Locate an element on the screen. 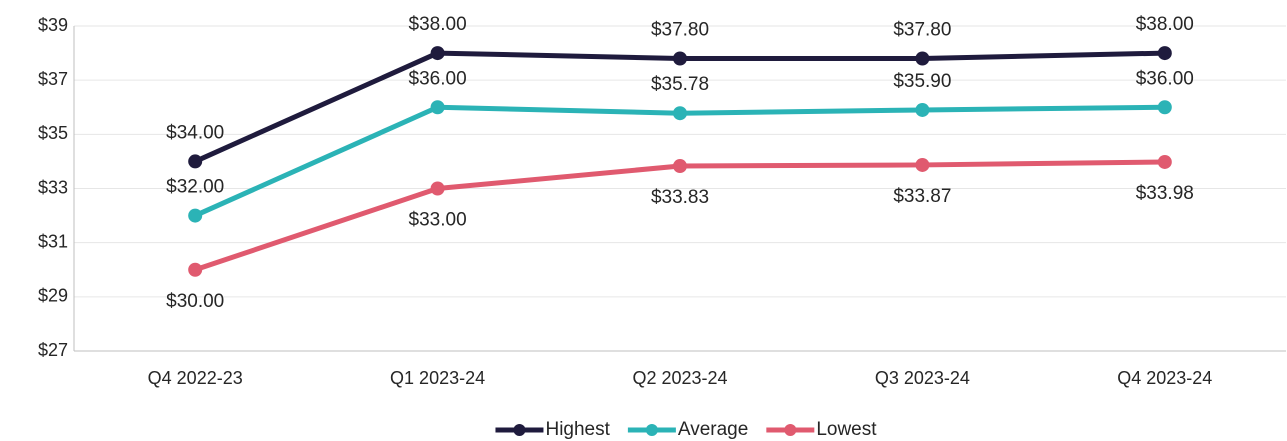 This screenshot has height=441, width=1287. data-label: $34.00 is located at coordinates (195, 132).